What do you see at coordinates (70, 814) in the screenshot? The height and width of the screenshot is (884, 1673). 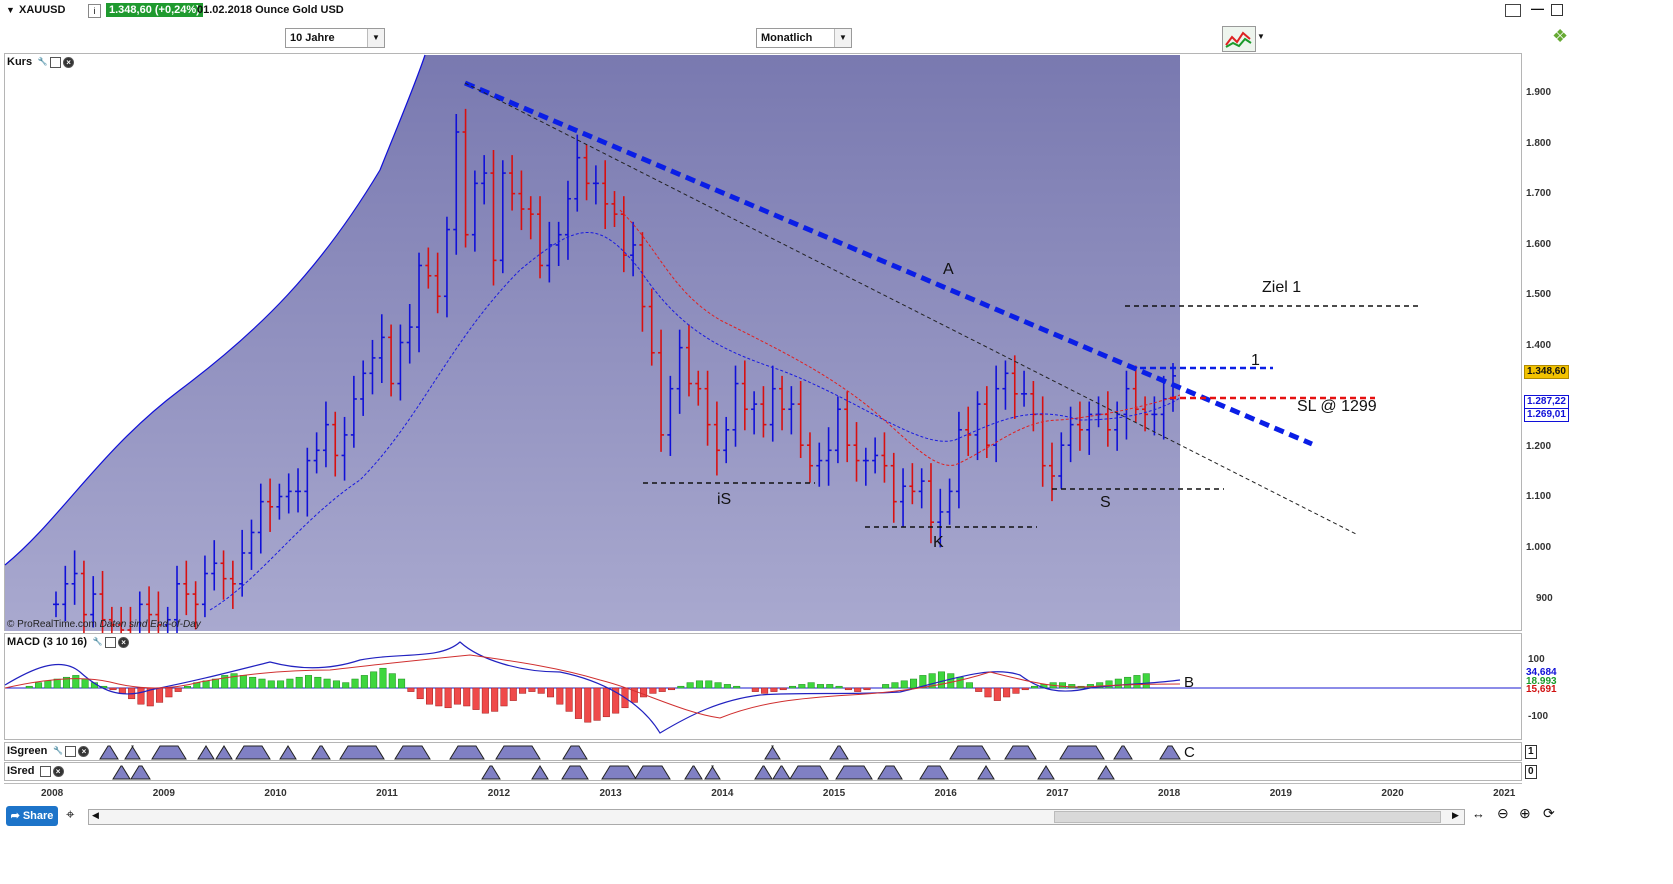 I see `crosshair-icon: ⌖` at bounding box center [70, 814].